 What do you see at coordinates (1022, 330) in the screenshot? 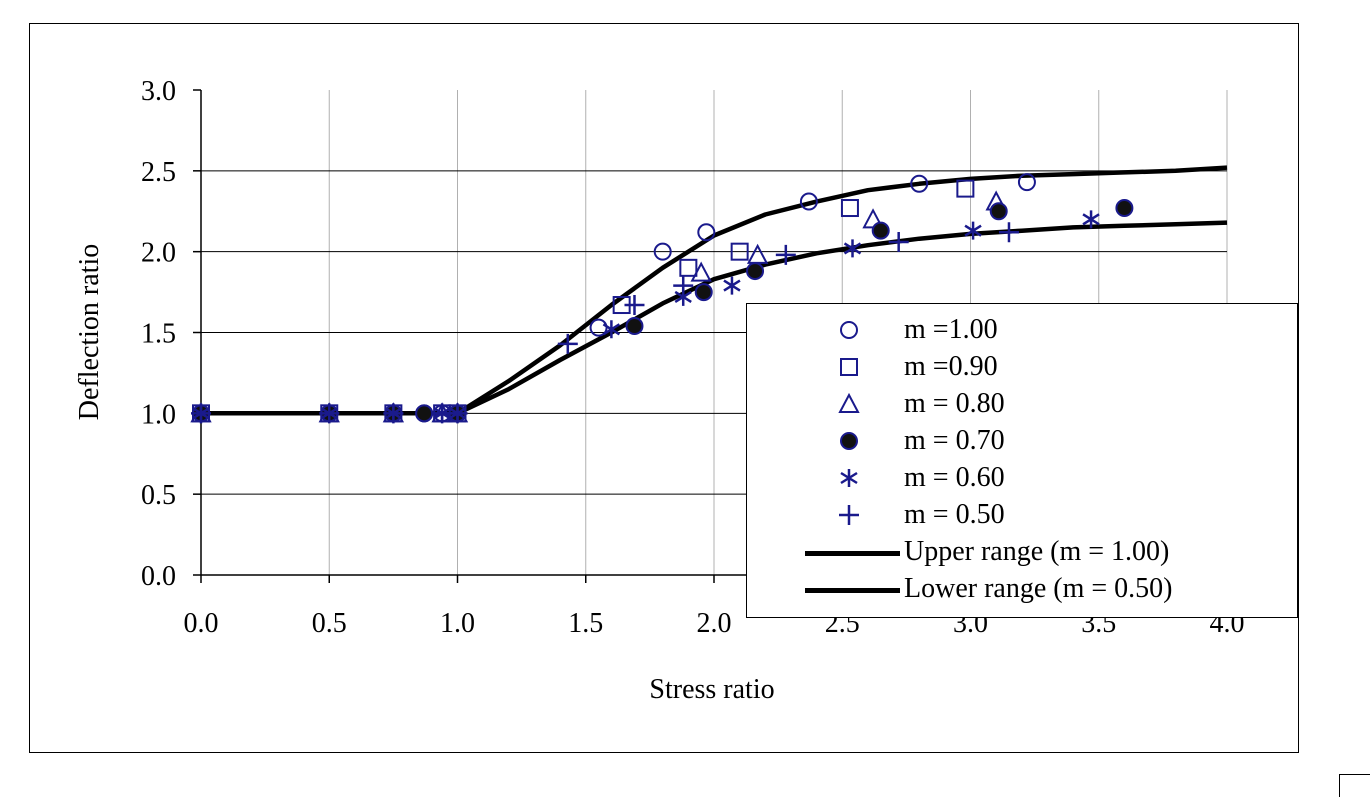
I see `legend-entry-m-1-00: m =1.00` at bounding box center [1022, 330].